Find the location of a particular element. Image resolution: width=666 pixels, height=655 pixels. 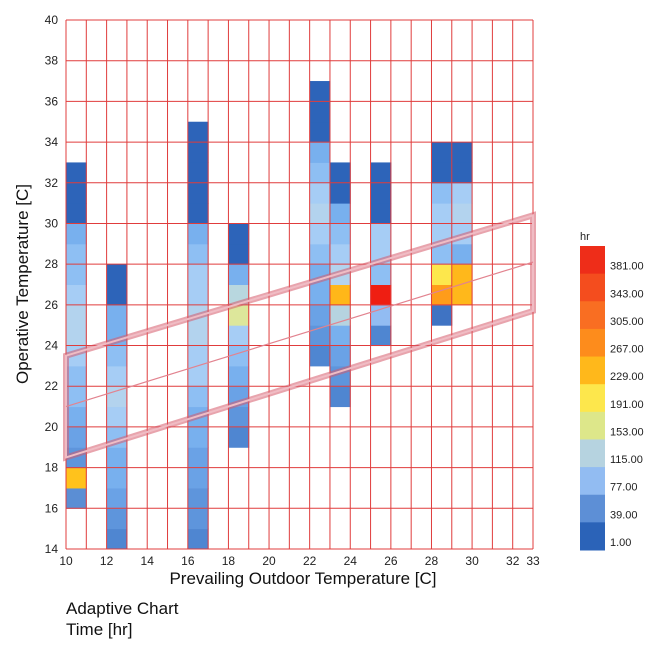

legend-label: 229.00 is located at coordinates (627, 377).